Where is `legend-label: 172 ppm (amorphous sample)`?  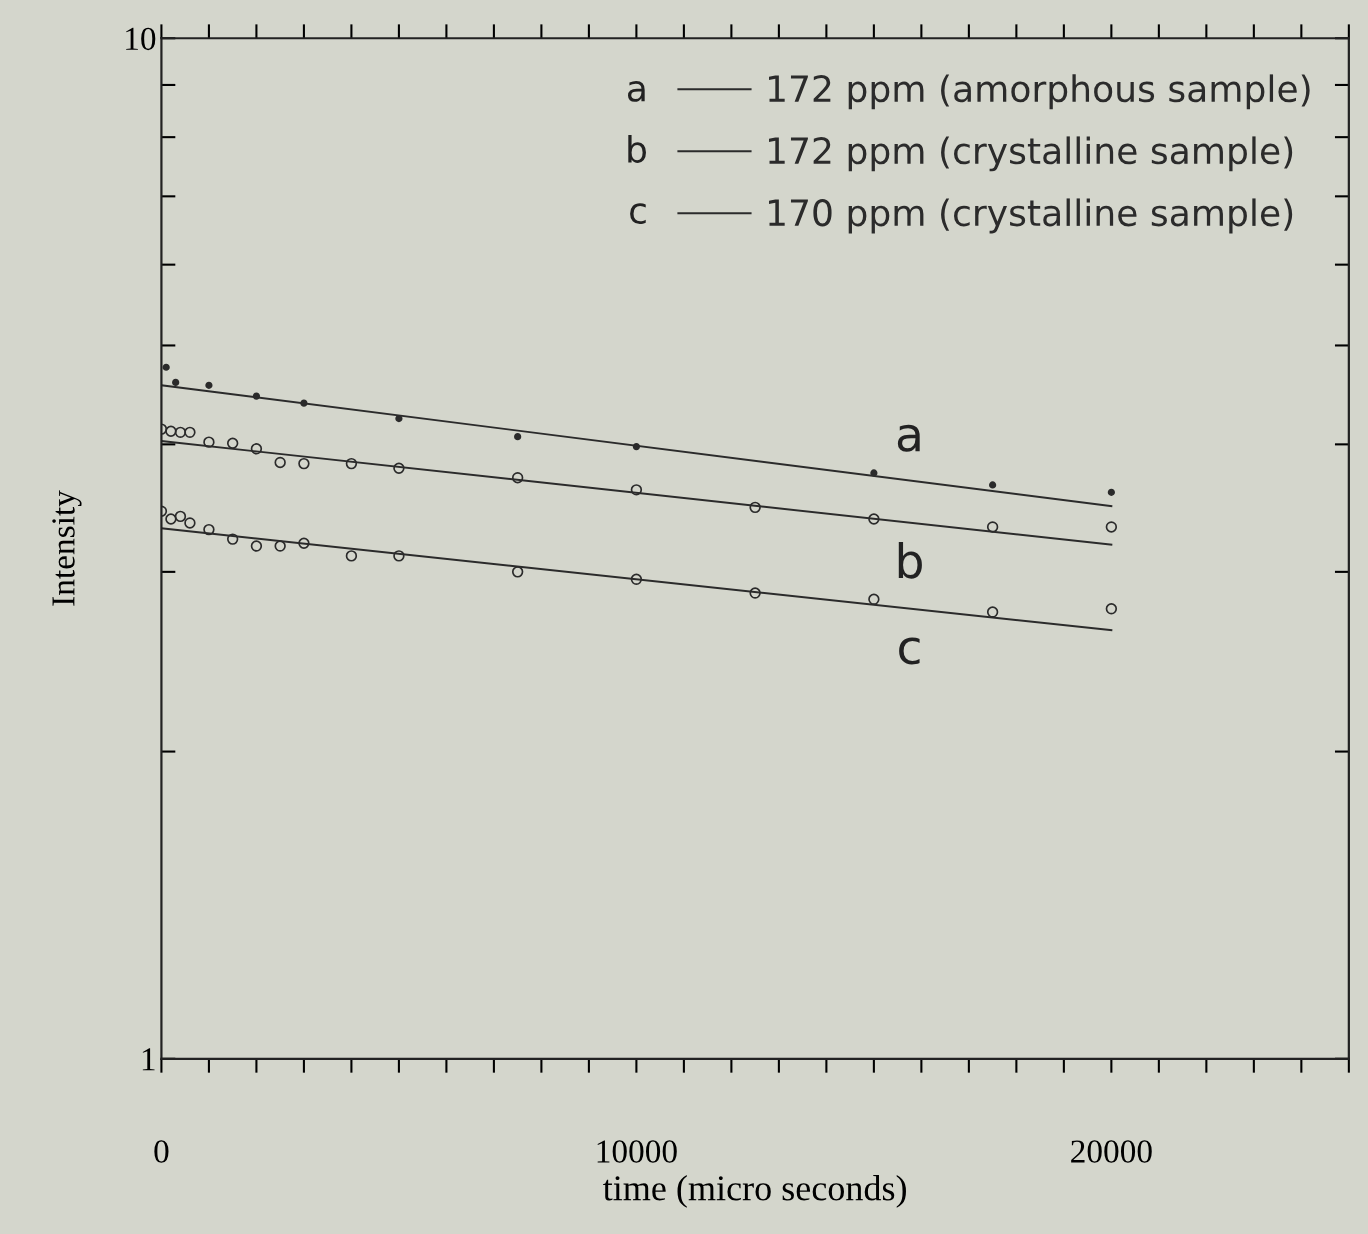 legend-label: 172 ppm (amorphous sample) is located at coordinates (1039, 92).